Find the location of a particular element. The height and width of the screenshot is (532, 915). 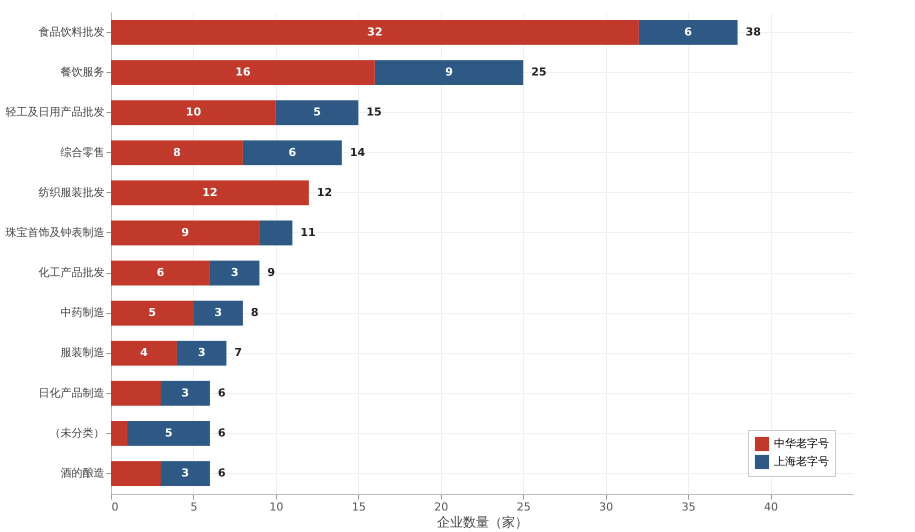

total-label: 11 is located at coordinates (308, 232).